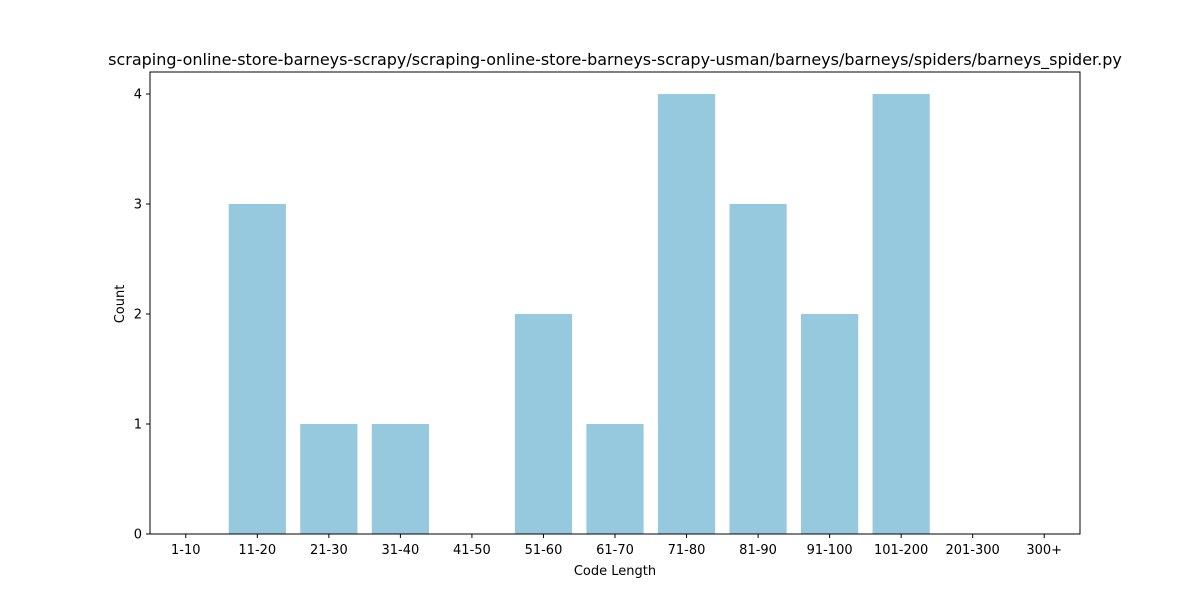  What do you see at coordinates (257, 550) in the screenshot?
I see `x-tick-label: 11-20` at bounding box center [257, 550].